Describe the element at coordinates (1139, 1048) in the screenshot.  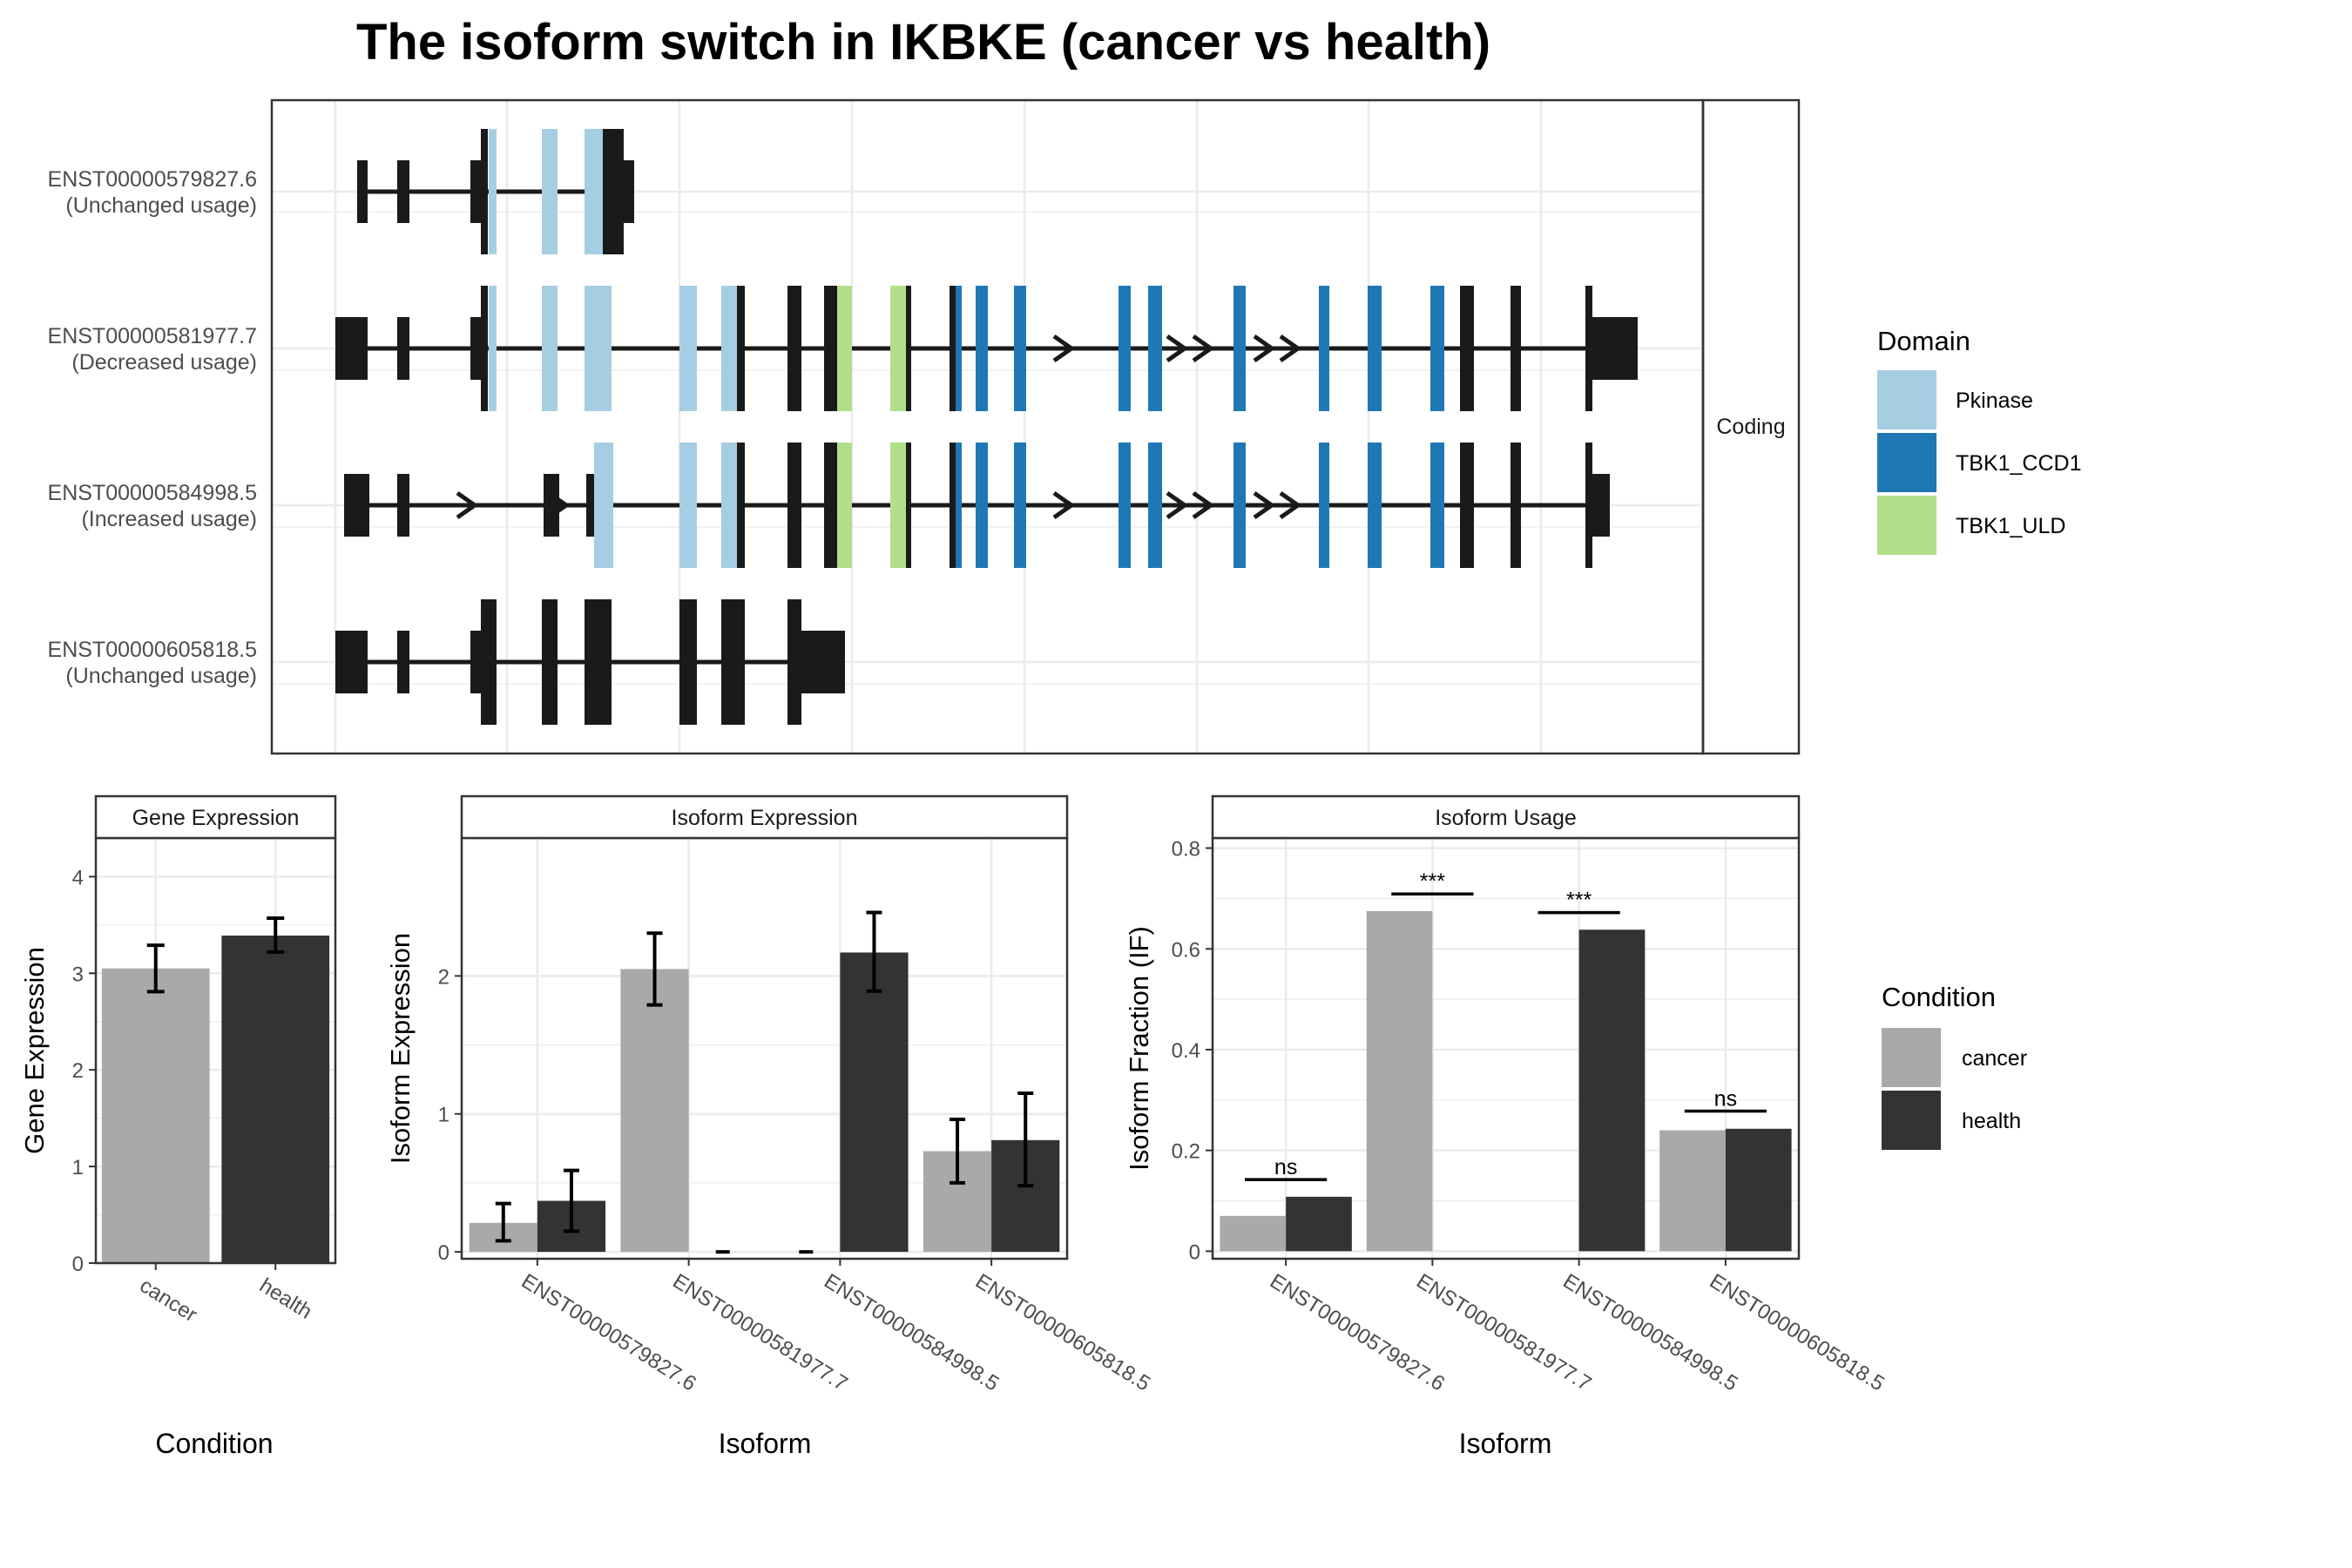
I see `y-axis-title: Isoform Fraction (IF)` at that location.